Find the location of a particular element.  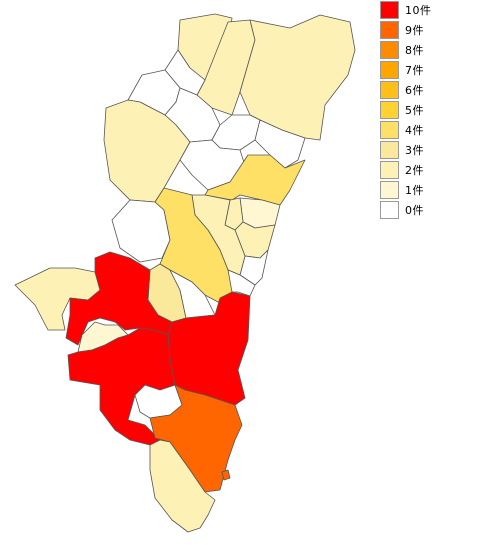

legend-label: 8件 is located at coordinates (414, 50).